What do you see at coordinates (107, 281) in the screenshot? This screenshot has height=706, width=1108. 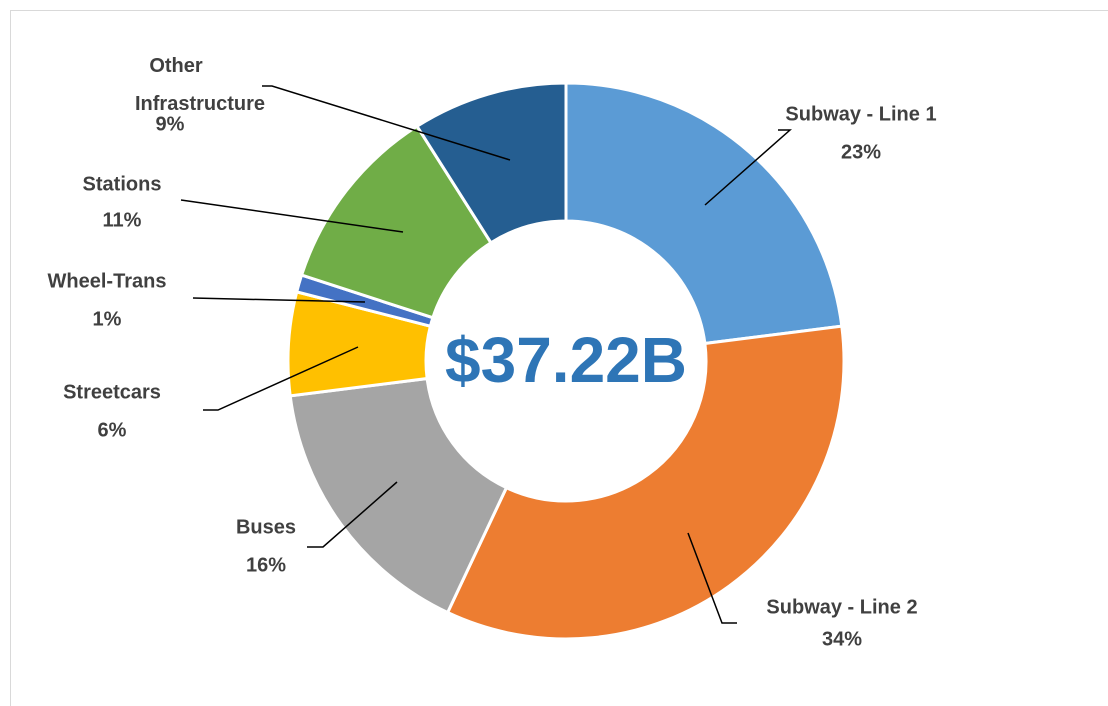 I see `category-label: Wheel-Trans` at bounding box center [107, 281].